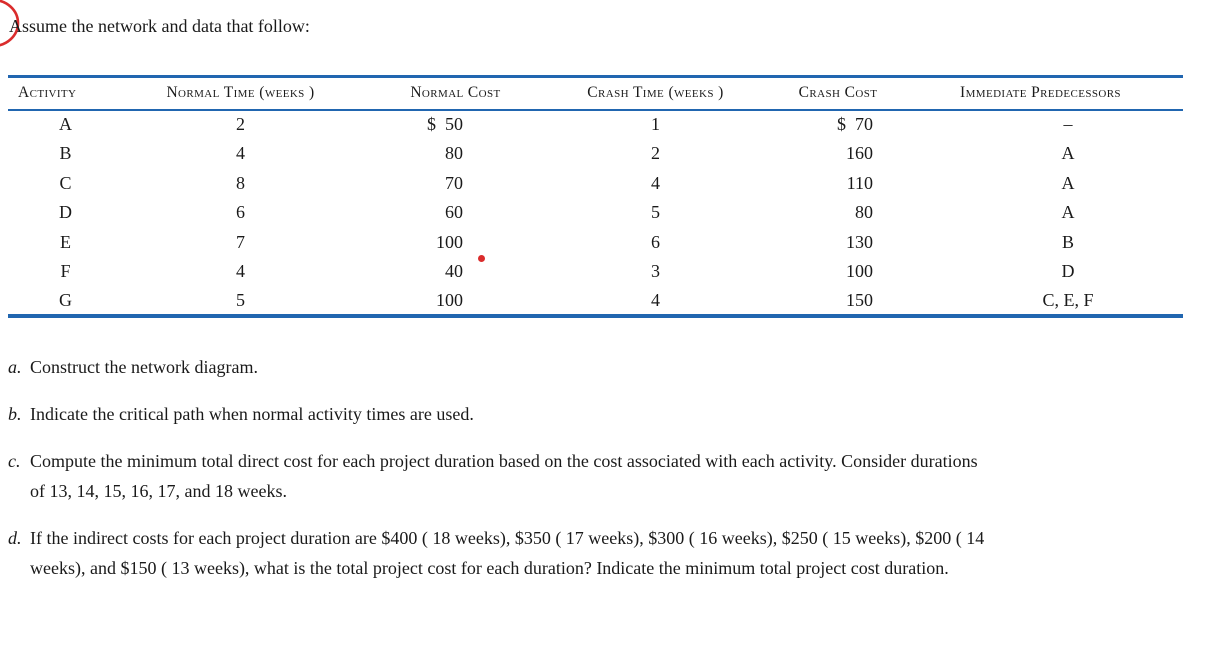  I want to click on cell-normal-cost: 40, so click(454, 271).